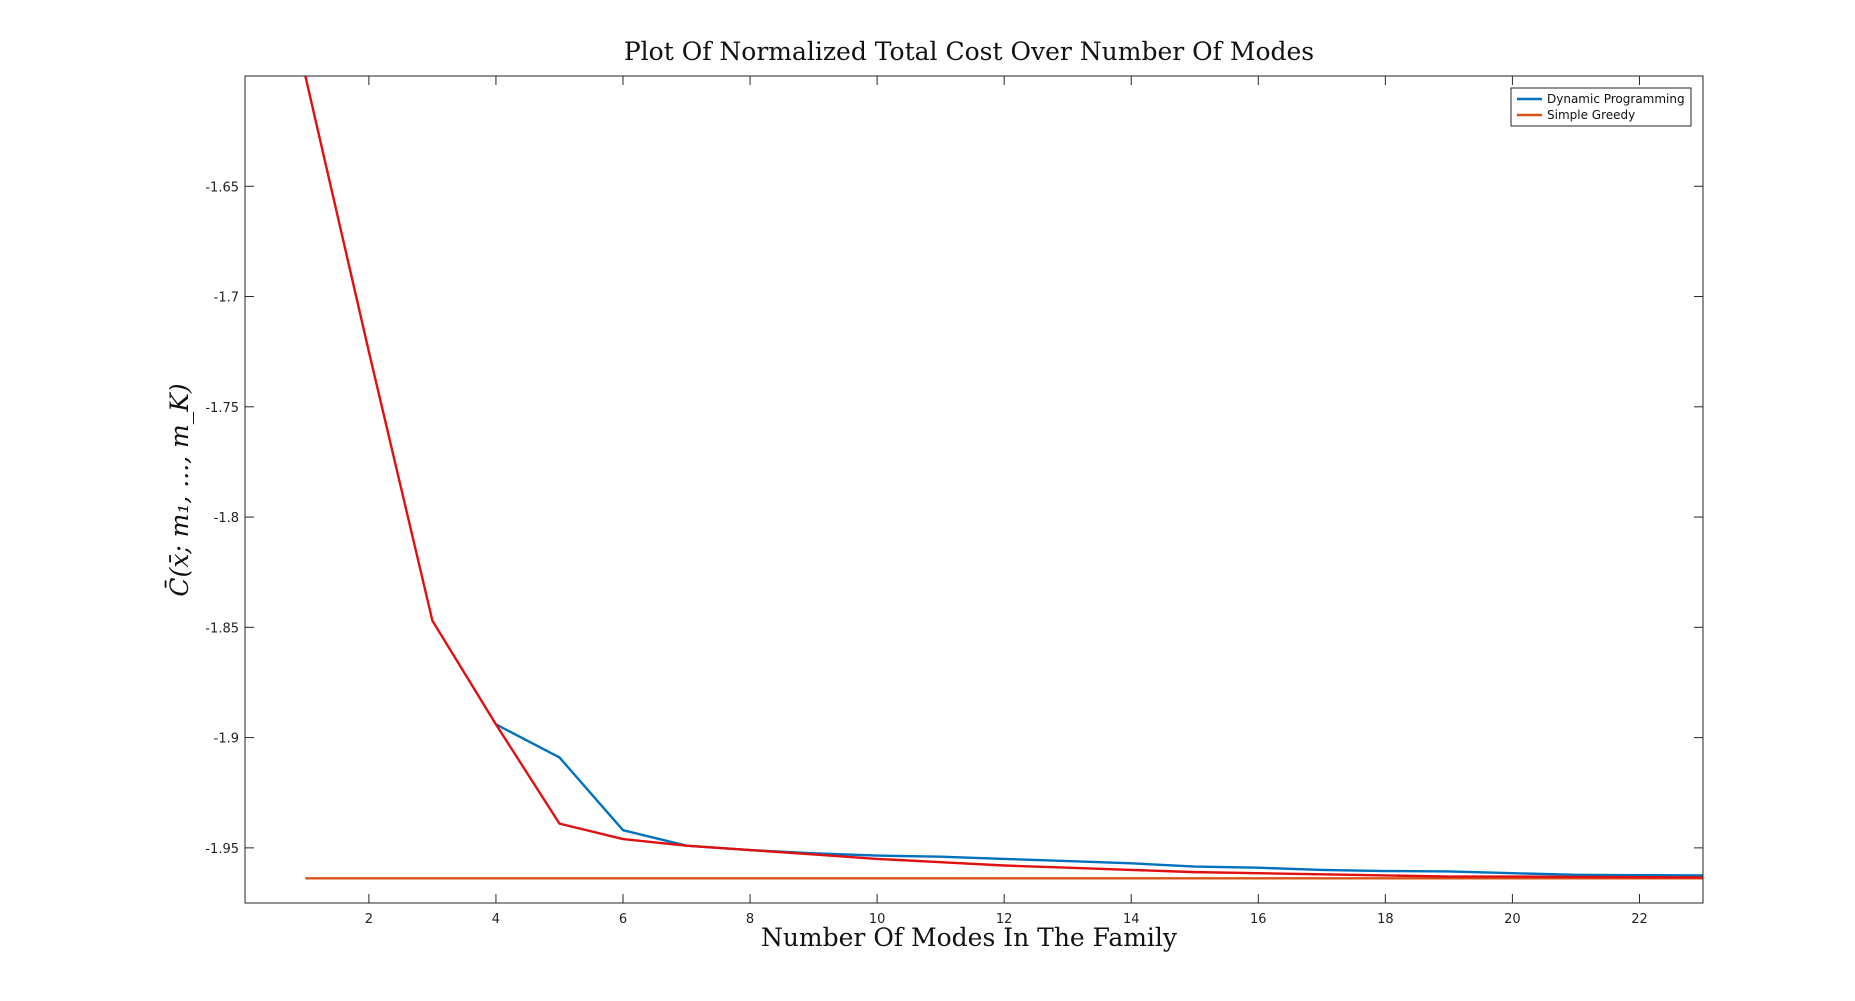 The height and width of the screenshot is (1001, 1855). What do you see at coordinates (1639, 919) in the screenshot?
I see `x-tick-label: 22` at bounding box center [1639, 919].